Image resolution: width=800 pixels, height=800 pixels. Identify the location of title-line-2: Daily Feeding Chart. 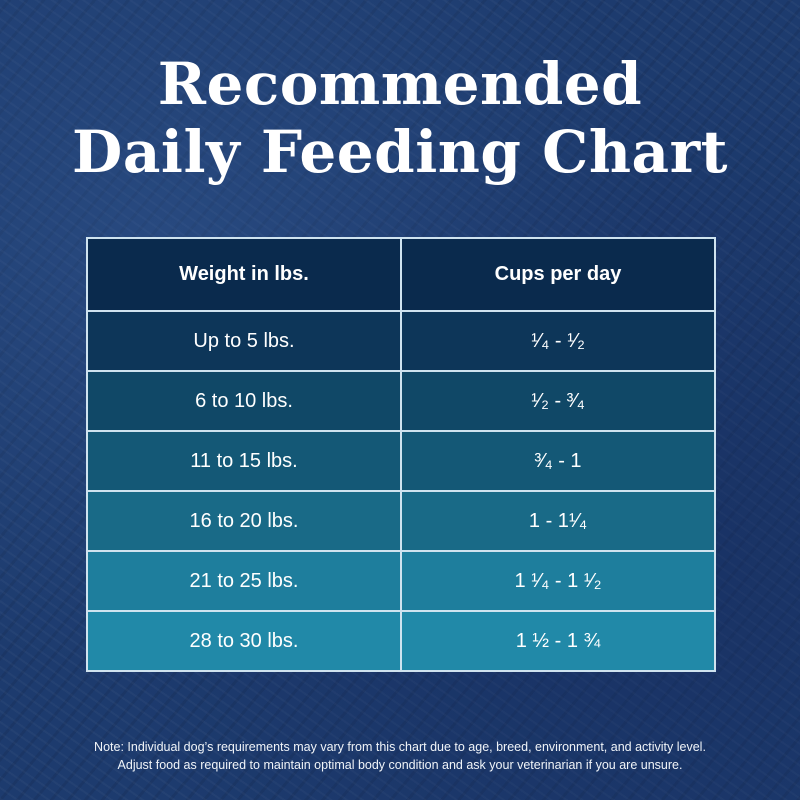
(400, 152).